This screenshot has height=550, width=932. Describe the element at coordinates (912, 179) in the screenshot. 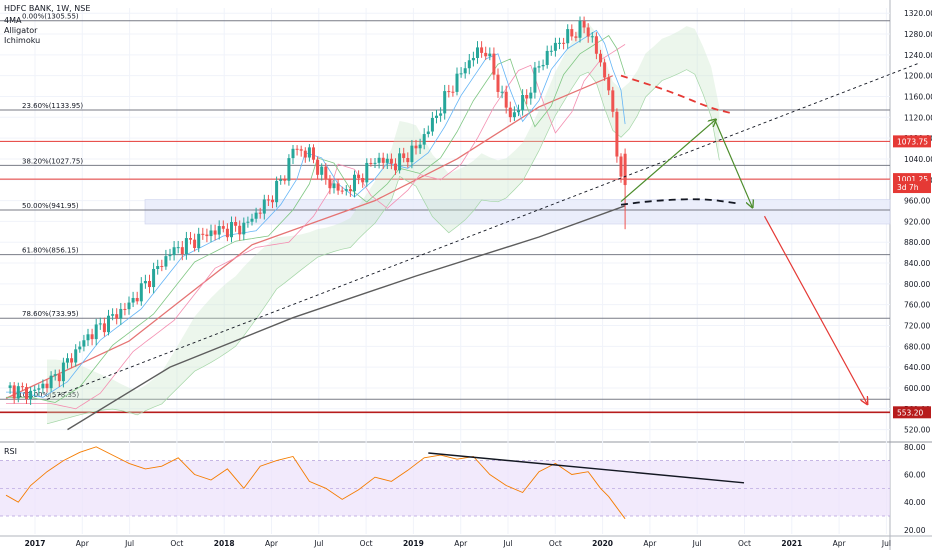

I see `price-tag-label: 1001.25` at that location.